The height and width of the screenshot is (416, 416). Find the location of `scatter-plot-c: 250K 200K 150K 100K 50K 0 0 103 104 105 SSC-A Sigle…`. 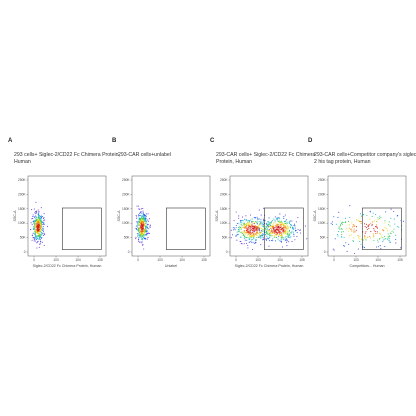

scatter-plot-c: 250K 200K 150K 100K 50K 0 0 103 104 105 SSC-A Sigle… is located at coordinates (262, 221).